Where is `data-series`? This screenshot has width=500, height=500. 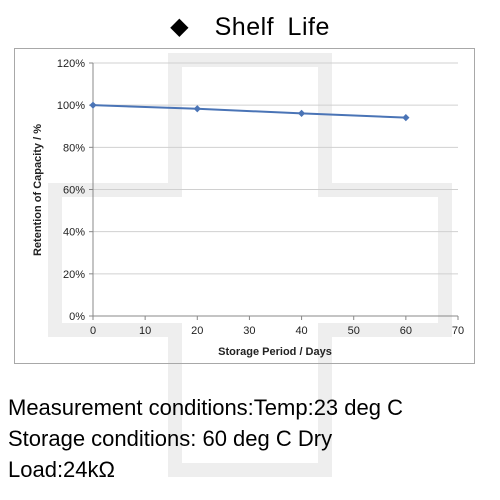
data-series is located at coordinates (249, 111).